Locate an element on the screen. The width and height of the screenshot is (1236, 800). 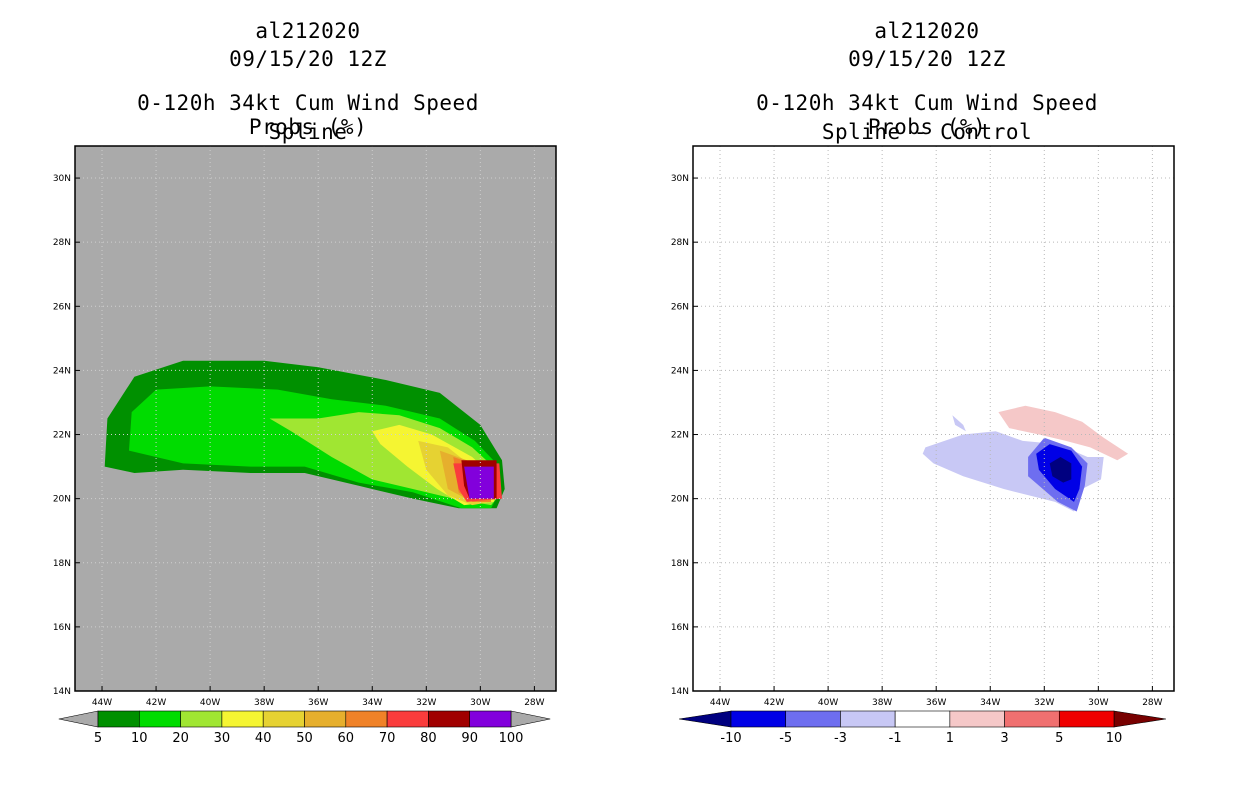
colorbar: -10 -5 -3 -1 1 3 5 10 is located at coordinates (922, 728).